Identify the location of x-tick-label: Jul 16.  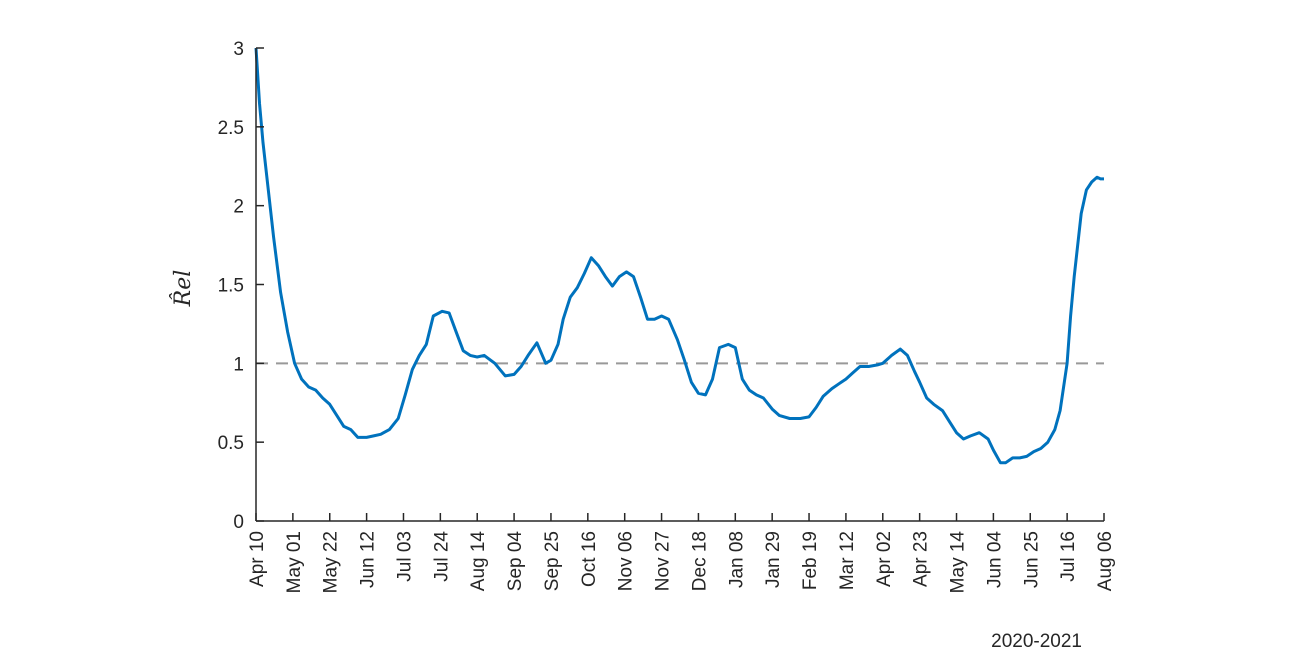
(1068, 556).